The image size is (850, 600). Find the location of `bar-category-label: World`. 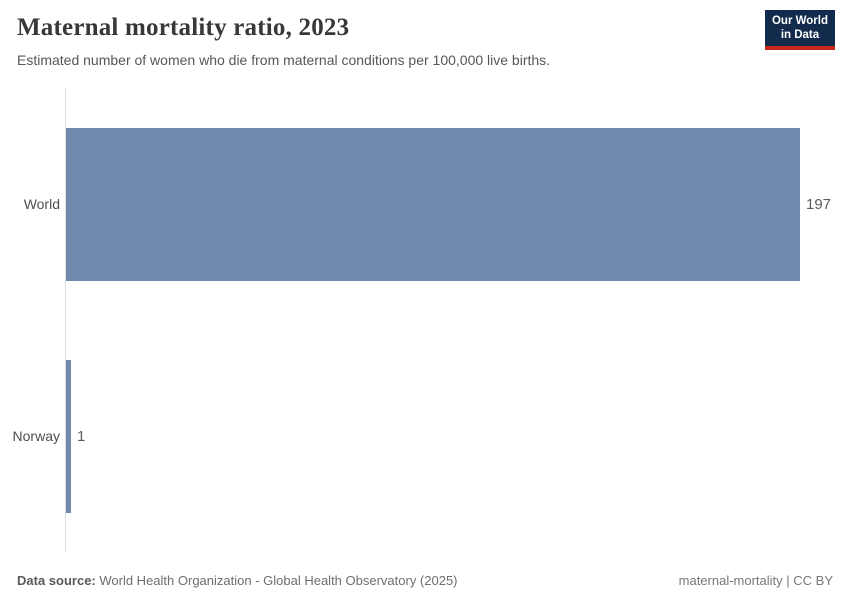

bar-category-label: World is located at coordinates (41, 204).